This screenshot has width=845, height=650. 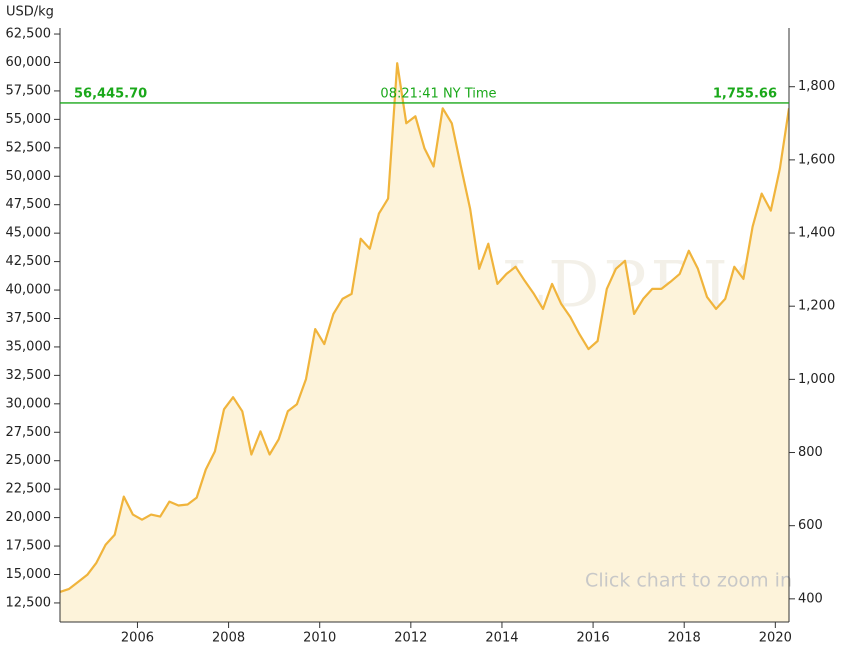 I want to click on y-tick-label: 37,500, so click(x=29, y=318).